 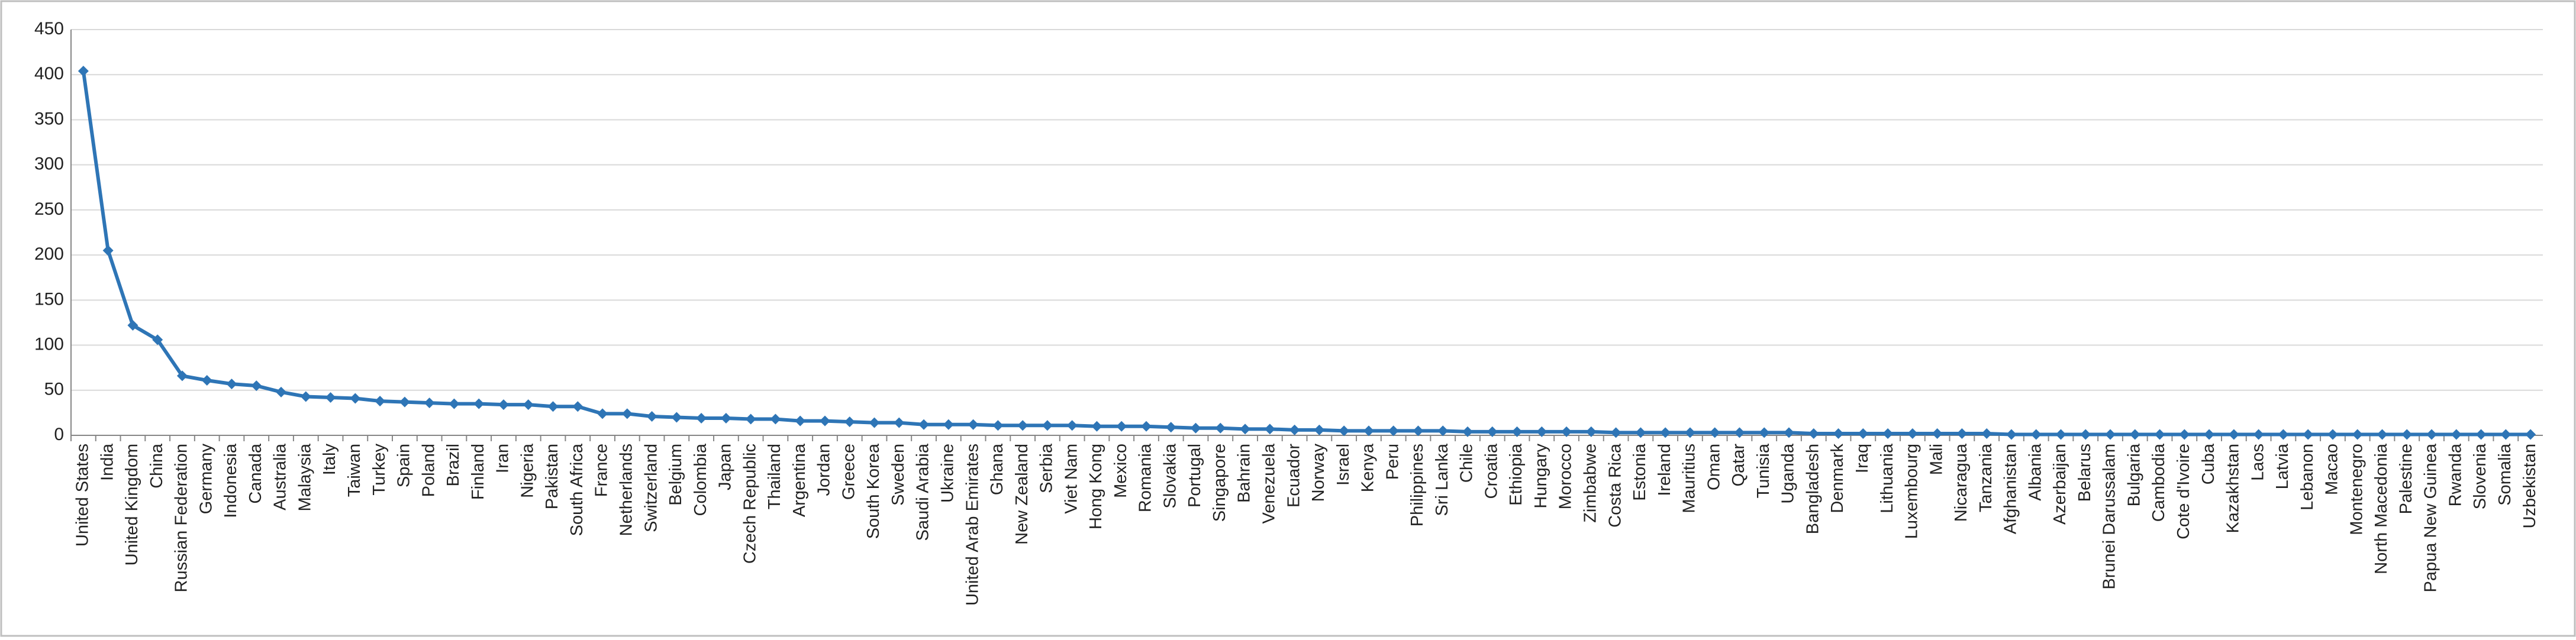 What do you see at coordinates (280, 477) in the screenshot?
I see `x-tick-label: Australia` at bounding box center [280, 477].